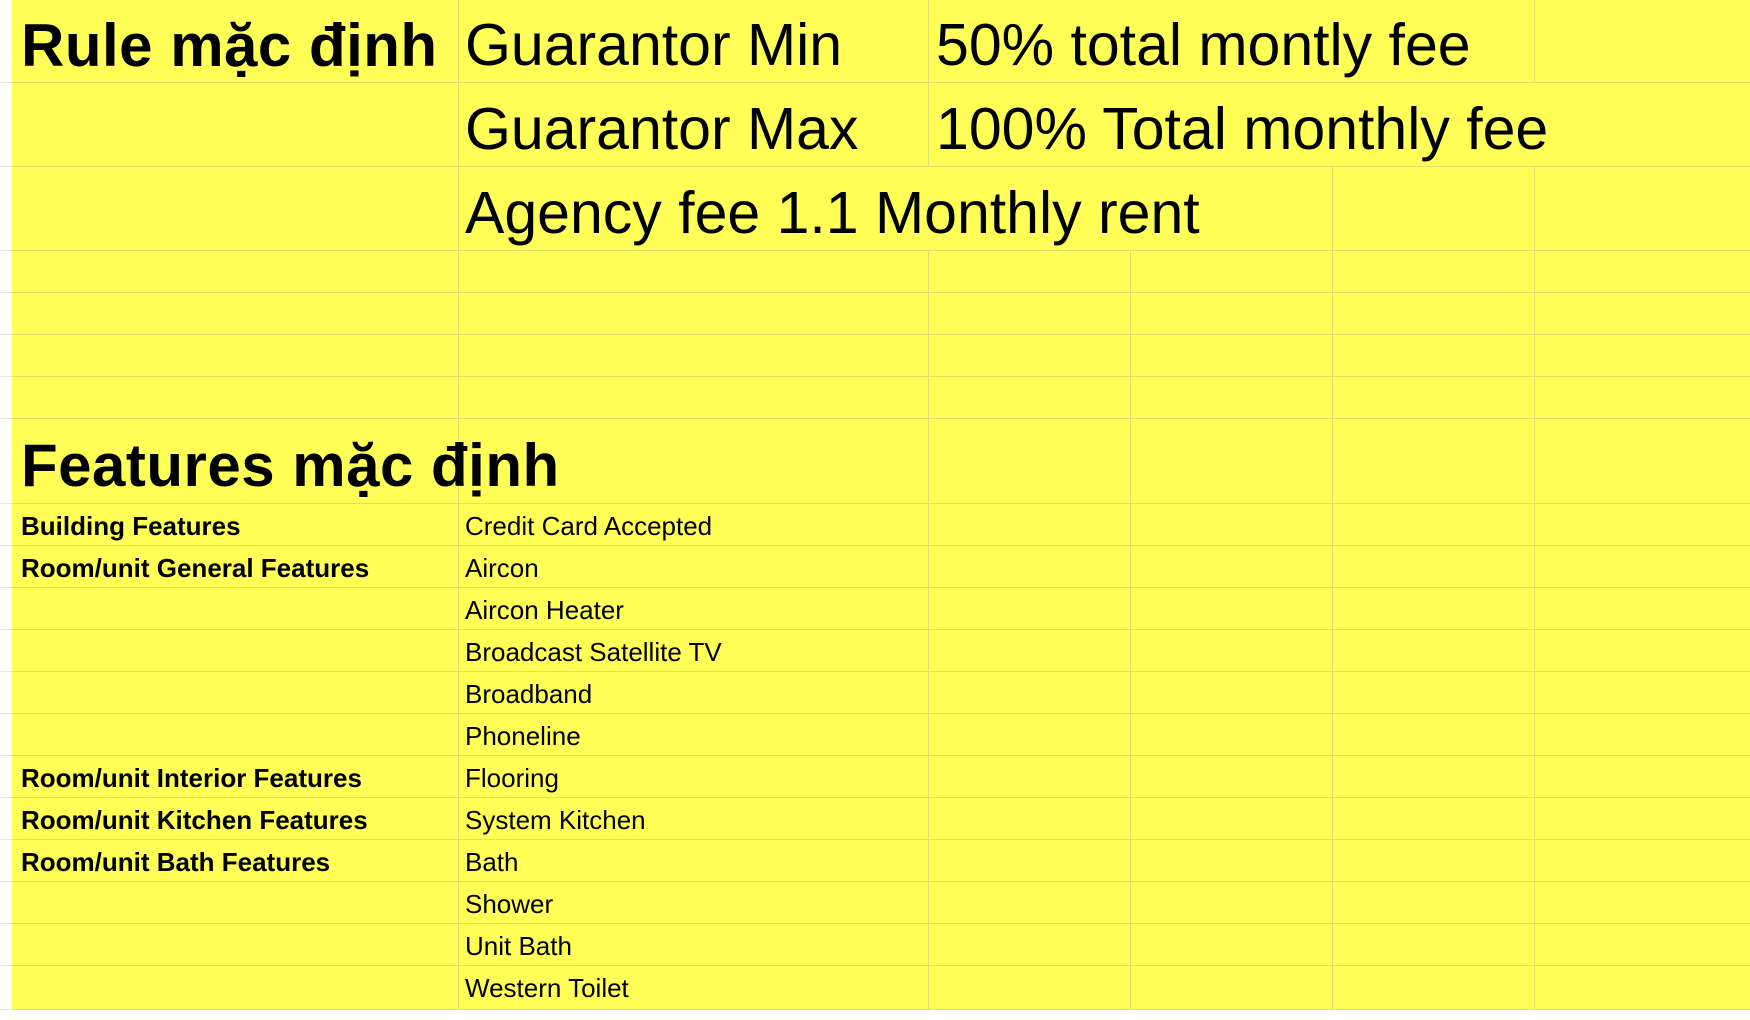 This screenshot has height=1020, width=1750. Describe the element at coordinates (654, 45) in the screenshot. I see `guarantor-min-label: Guarantor Min` at that location.